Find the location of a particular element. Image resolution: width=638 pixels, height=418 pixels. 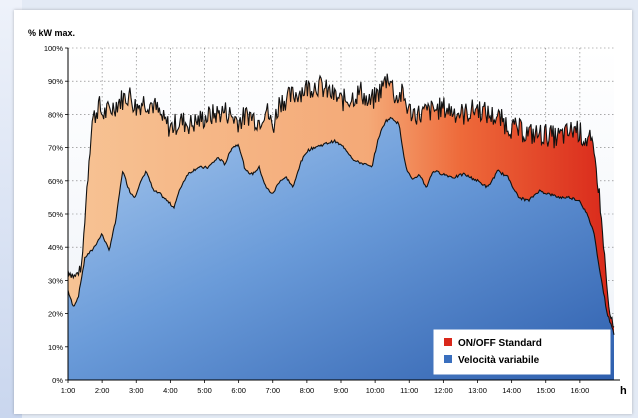

legend-label-variable-speed: Velocità variabile is located at coordinates (499, 360).